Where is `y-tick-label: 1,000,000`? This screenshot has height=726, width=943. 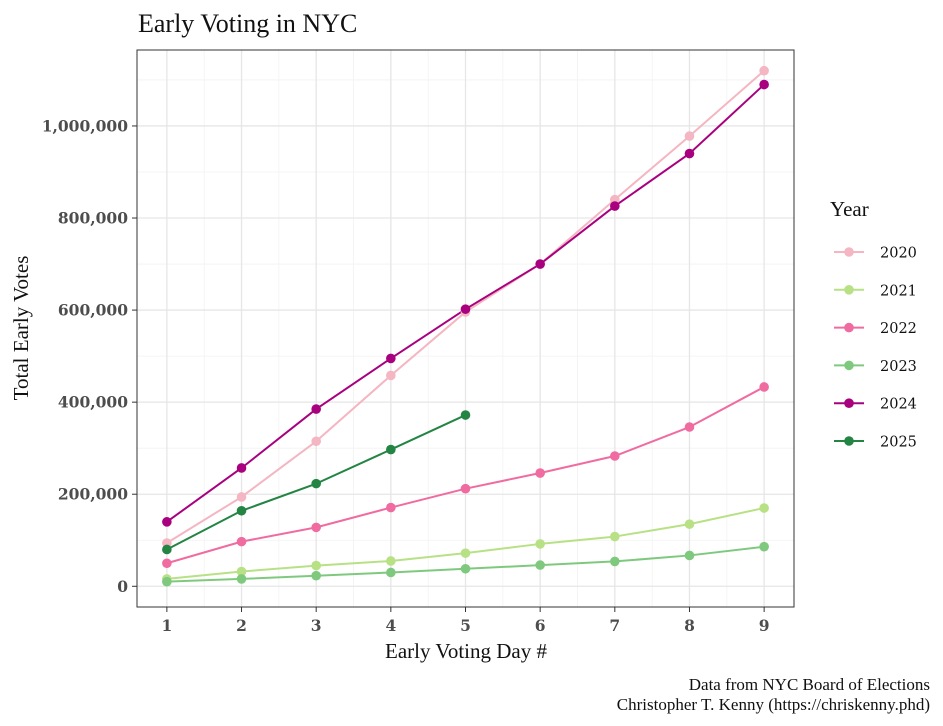 y-tick-label: 1,000,000 is located at coordinates (85, 125).